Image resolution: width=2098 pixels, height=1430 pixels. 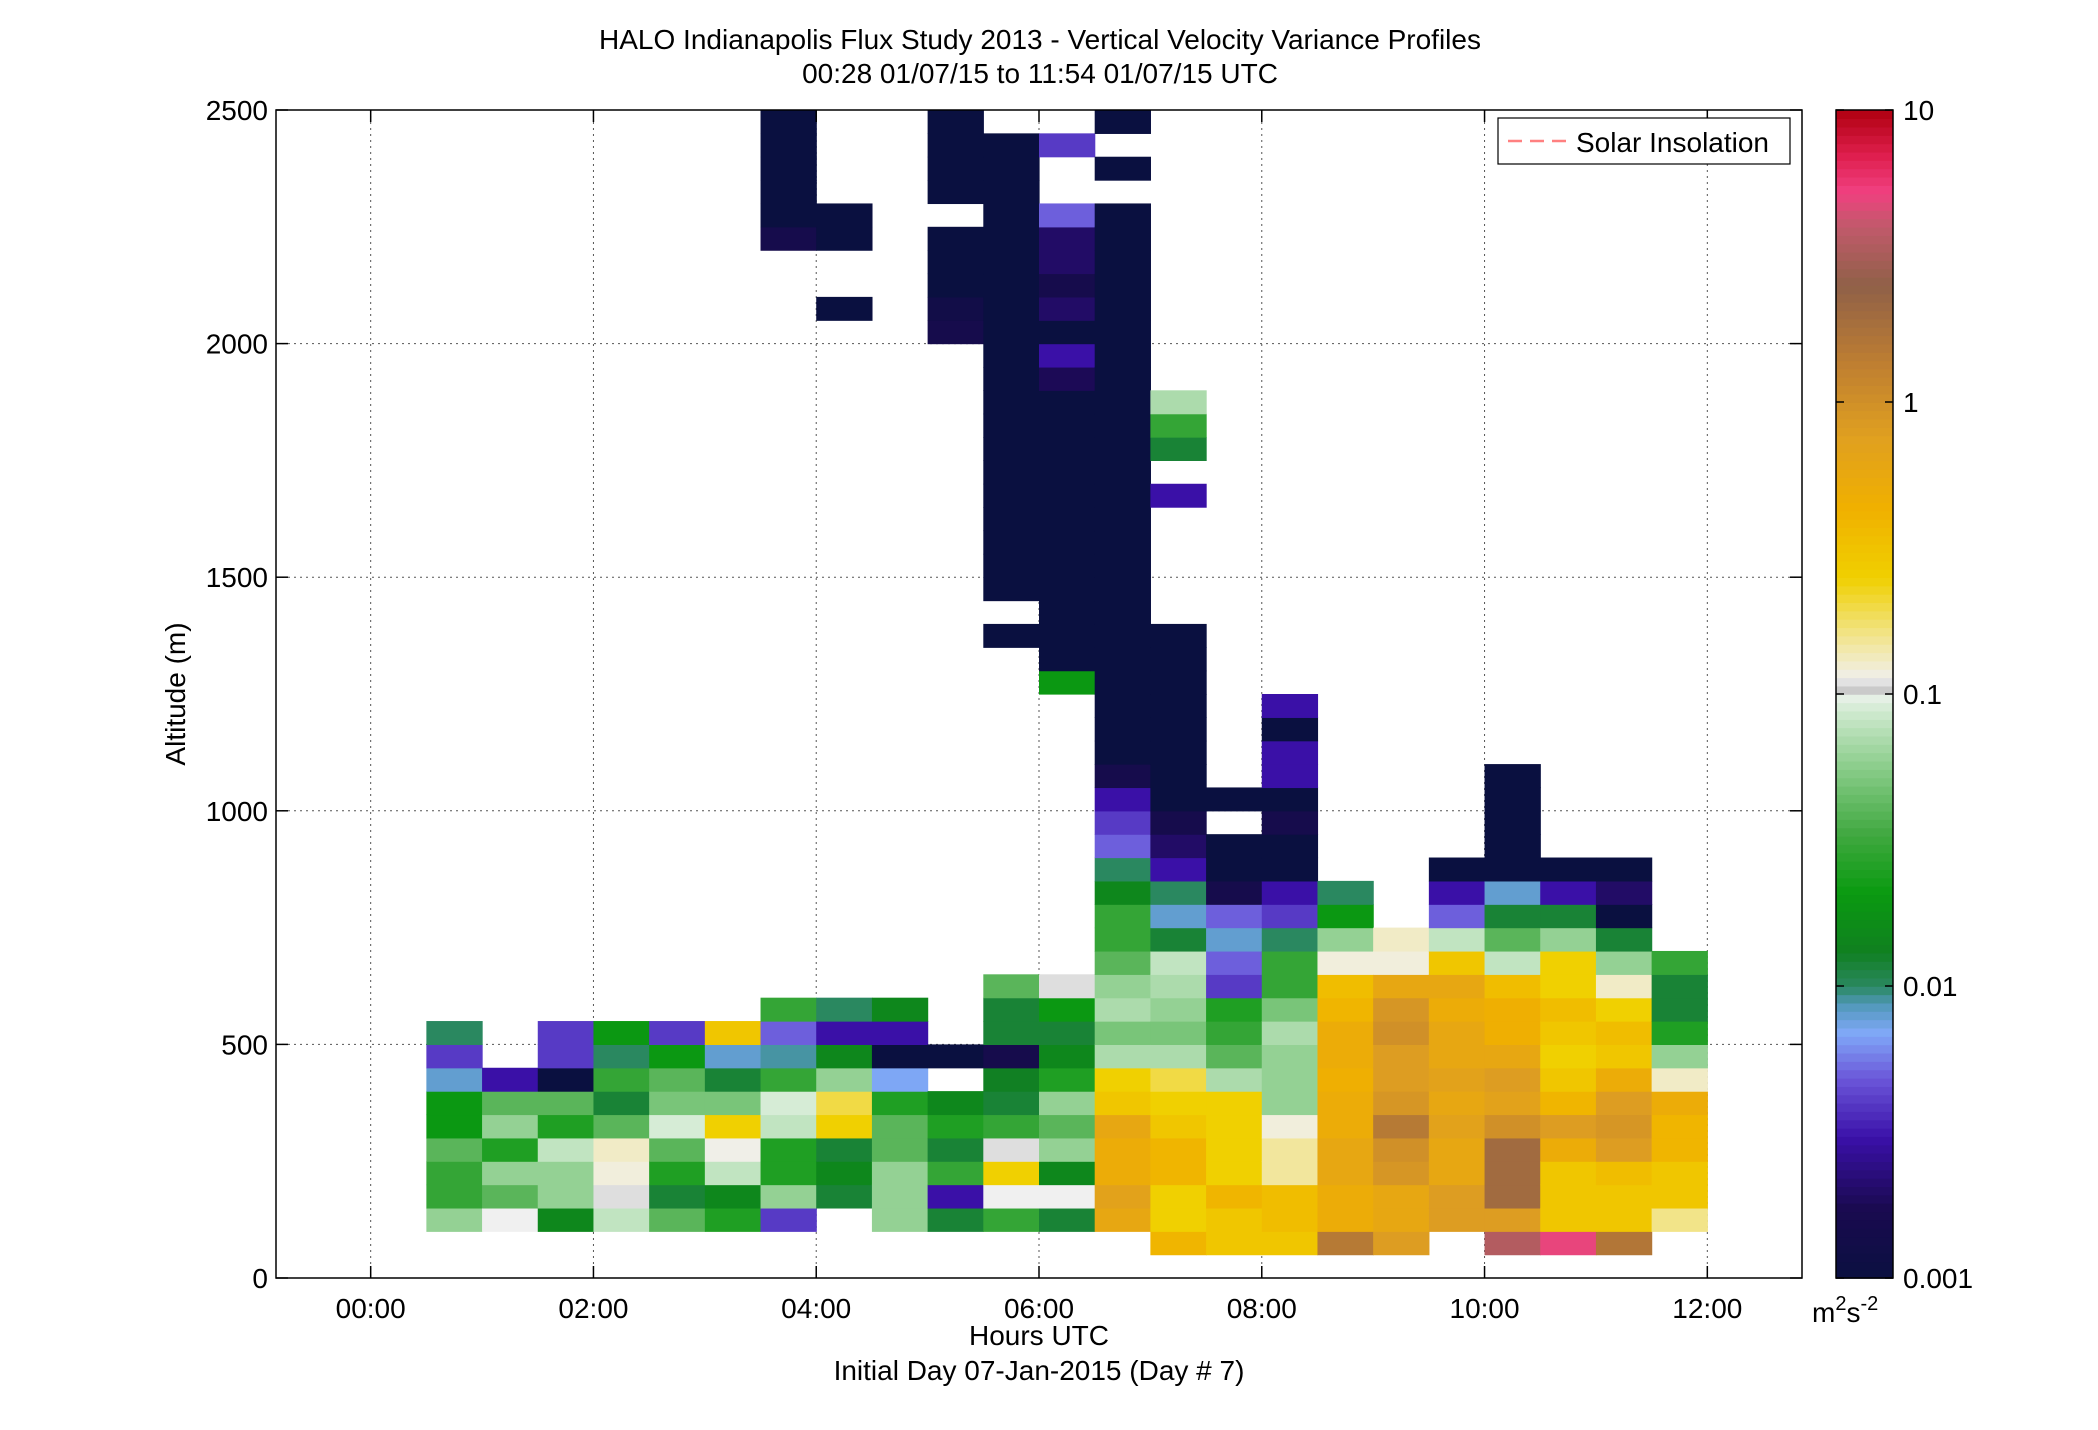 I want to click on x-tick-label: 02:00, so click(x=593, y=1308).